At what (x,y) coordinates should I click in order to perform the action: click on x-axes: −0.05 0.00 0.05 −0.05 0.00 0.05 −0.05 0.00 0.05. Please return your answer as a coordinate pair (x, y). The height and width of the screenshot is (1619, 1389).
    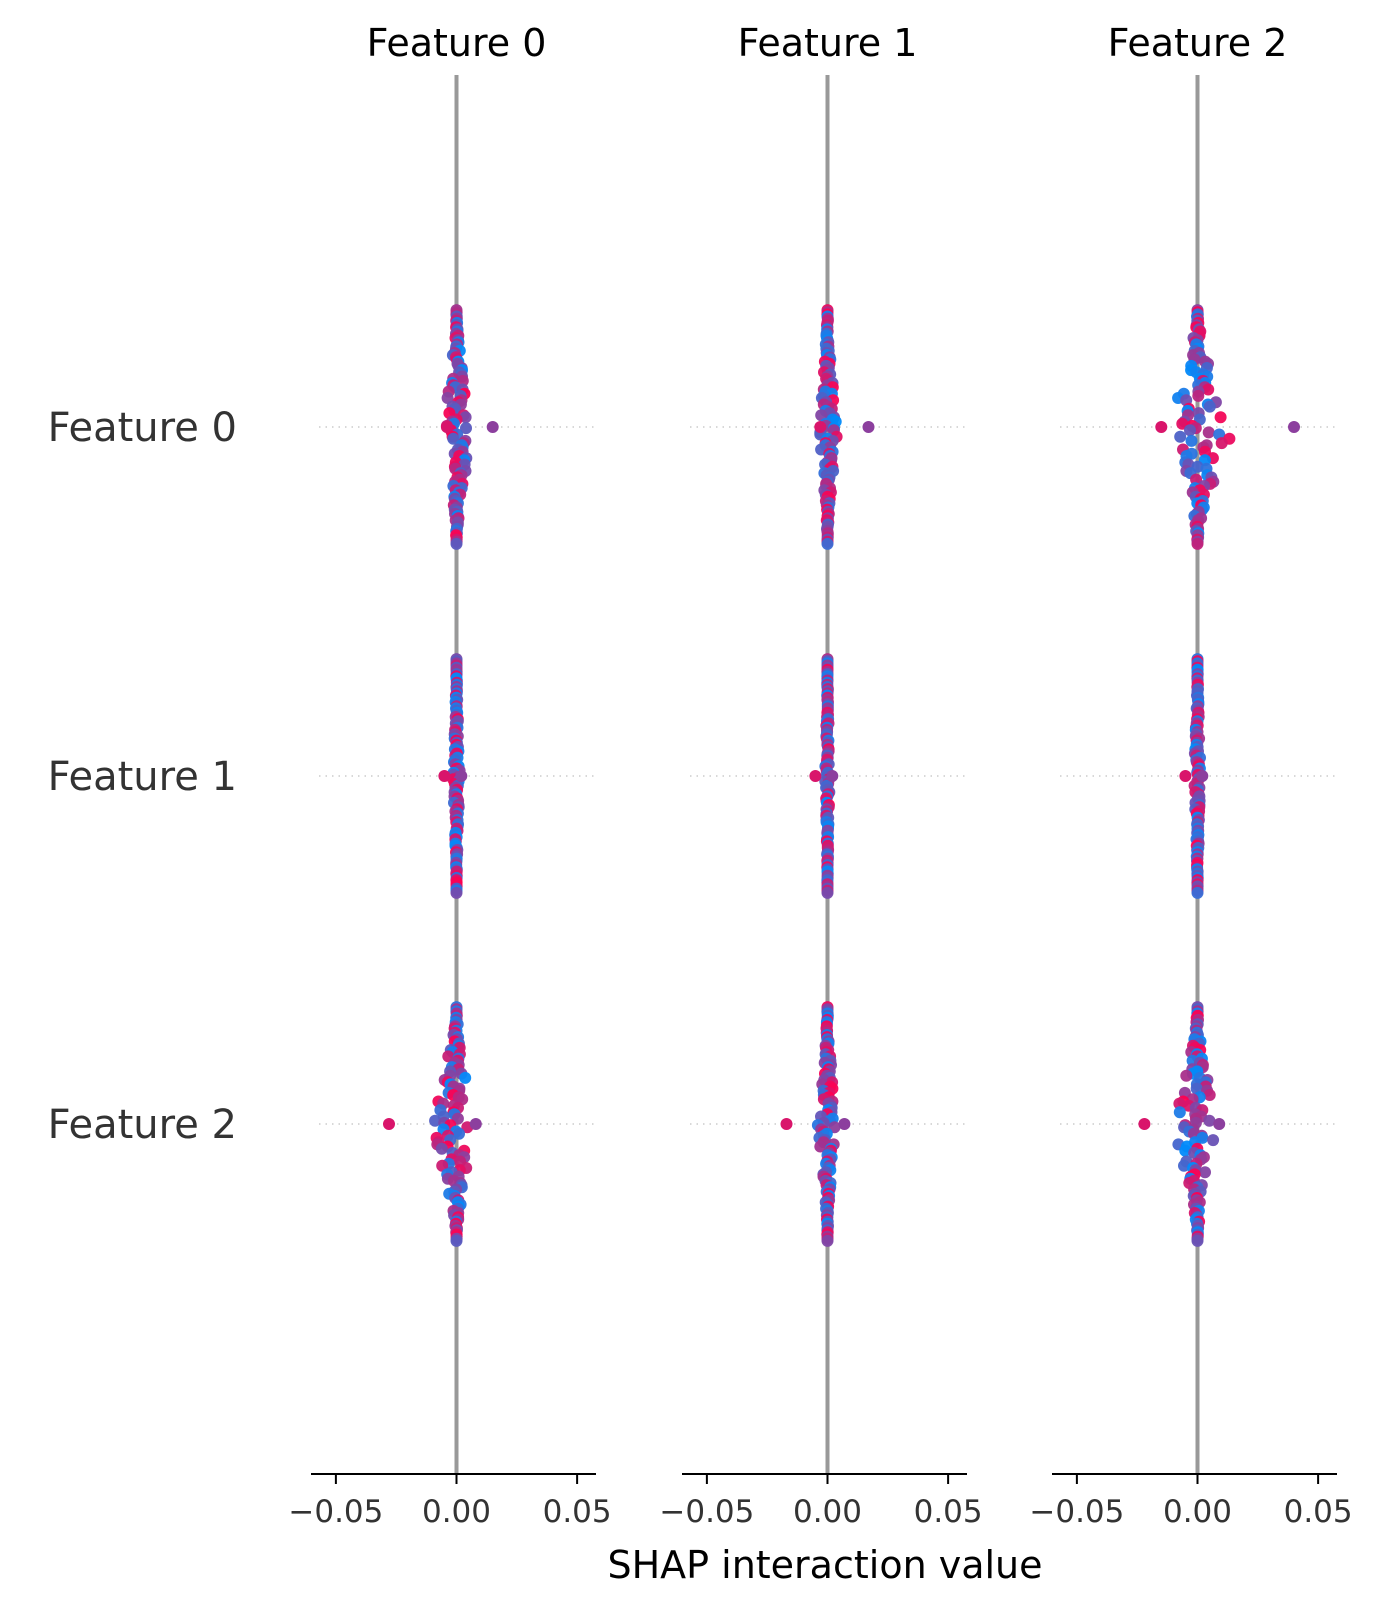
    Looking at the image, I should click on (820, 1501).